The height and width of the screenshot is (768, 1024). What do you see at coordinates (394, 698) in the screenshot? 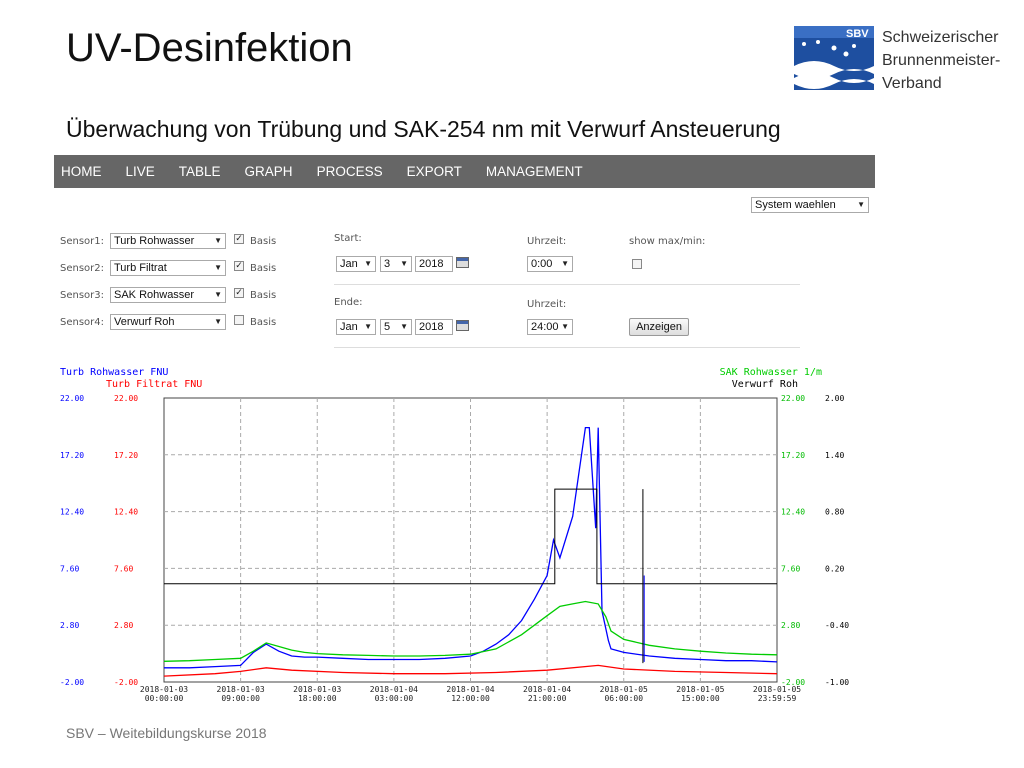
I see `x-tick-label-time: 03:00:00` at bounding box center [394, 698].